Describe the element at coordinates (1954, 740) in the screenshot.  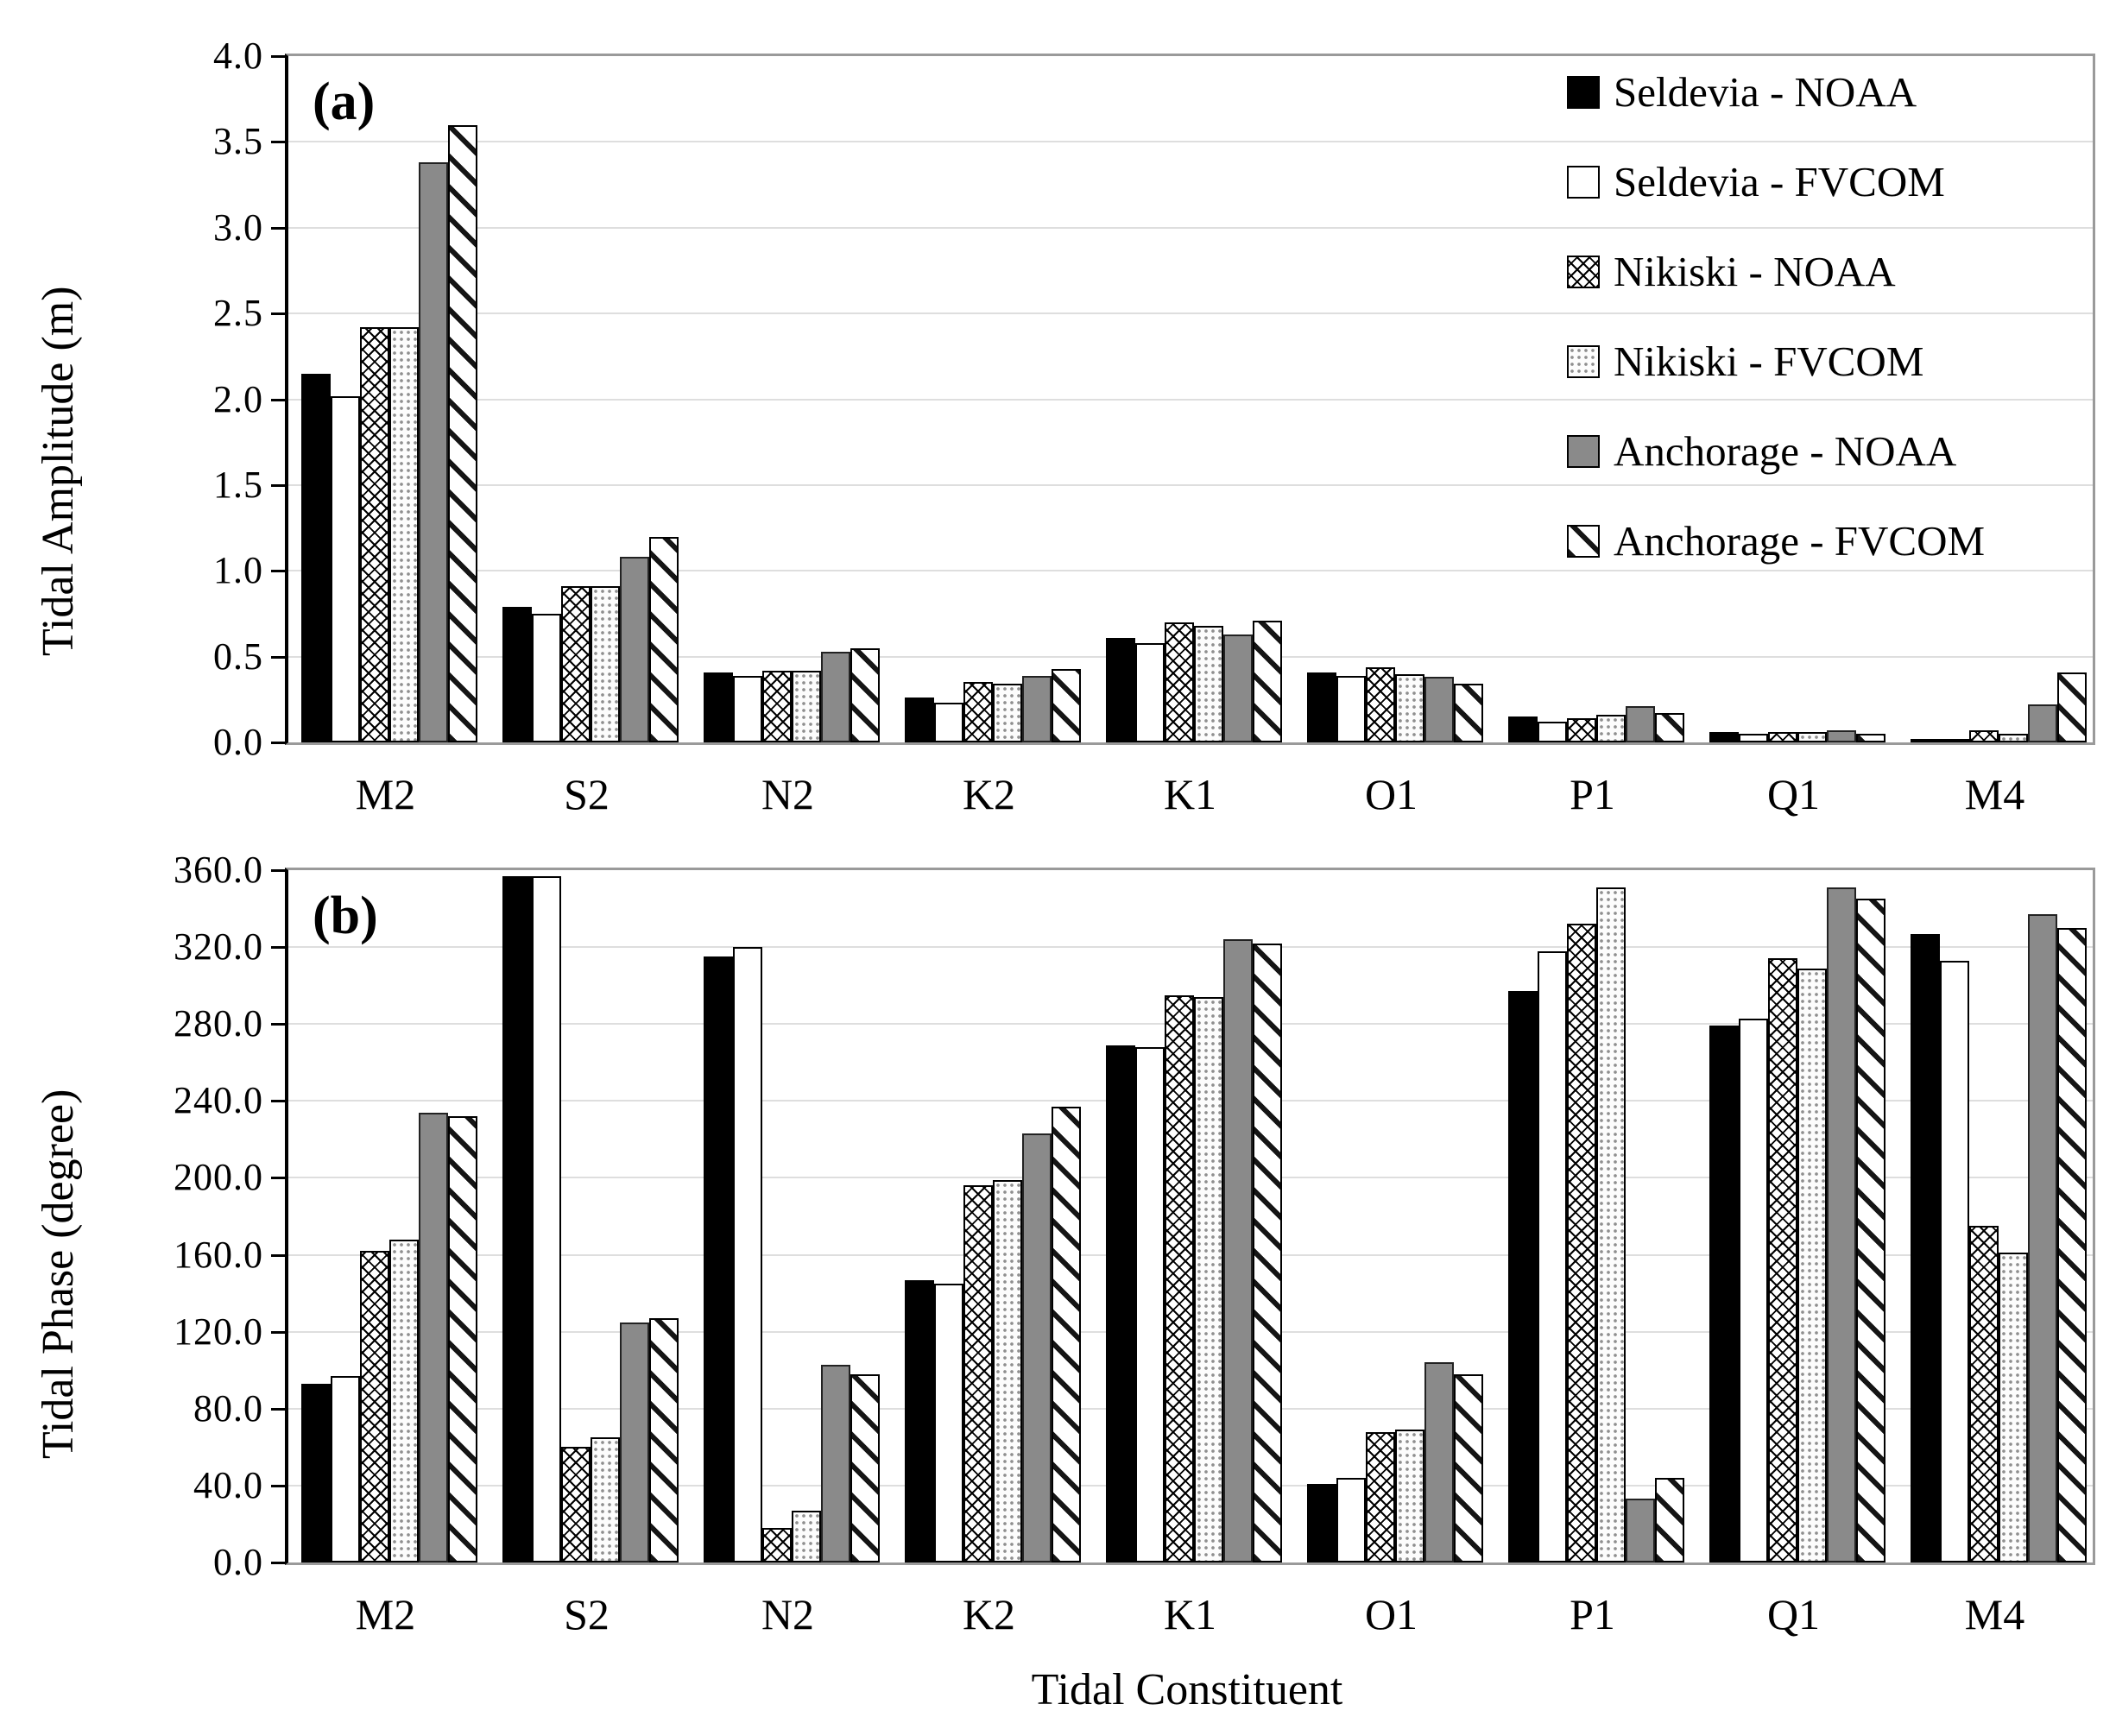
I see `bar-seldevia-fvcom-M4` at that location.